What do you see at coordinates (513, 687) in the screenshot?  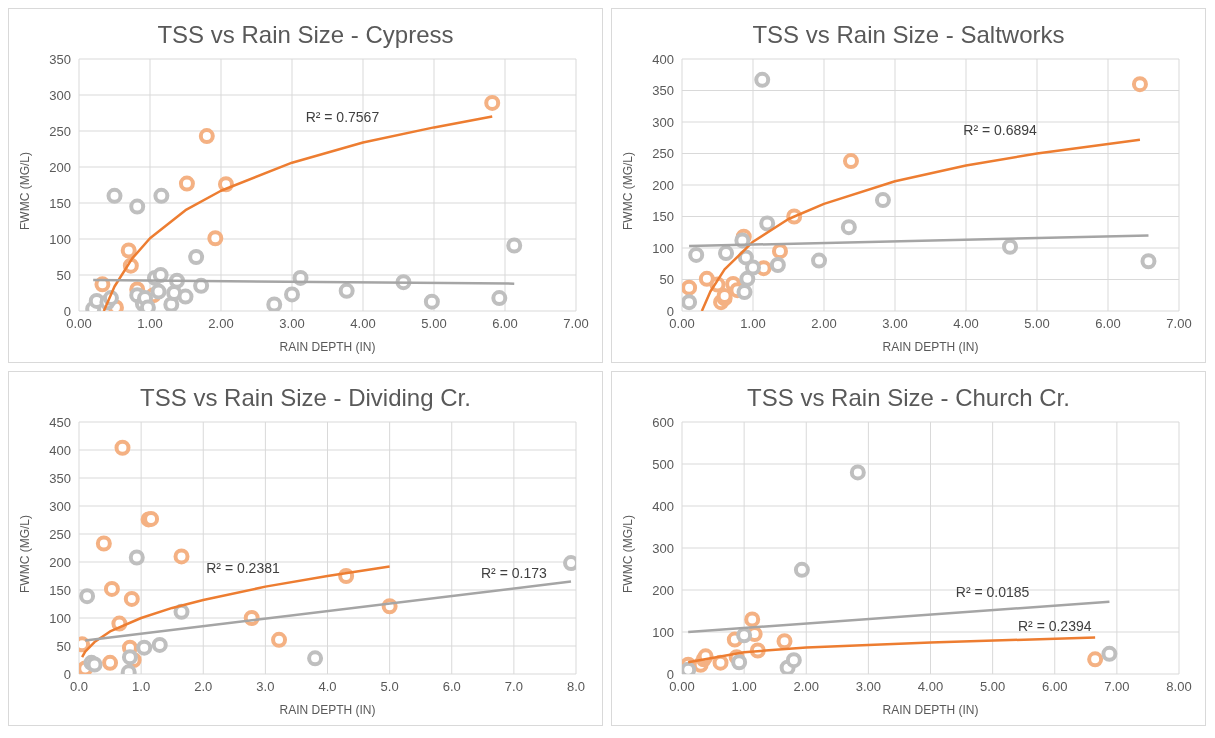 I see `x-tick-label: 7.0` at bounding box center [513, 687].